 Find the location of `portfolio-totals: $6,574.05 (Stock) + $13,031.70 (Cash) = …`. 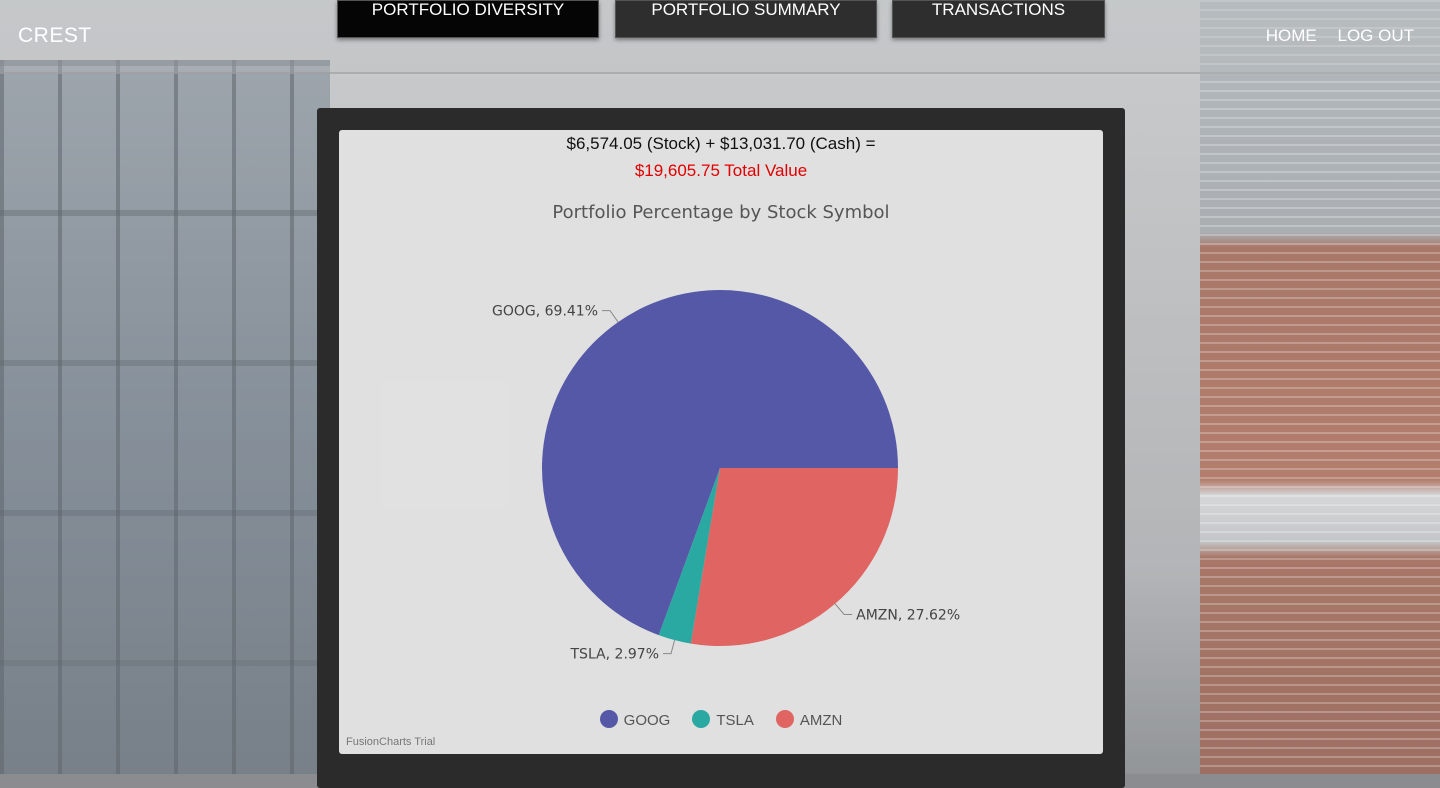

portfolio-totals: $6,574.05 (Stock) + $13,031.70 (Cash) = … is located at coordinates (721, 157).